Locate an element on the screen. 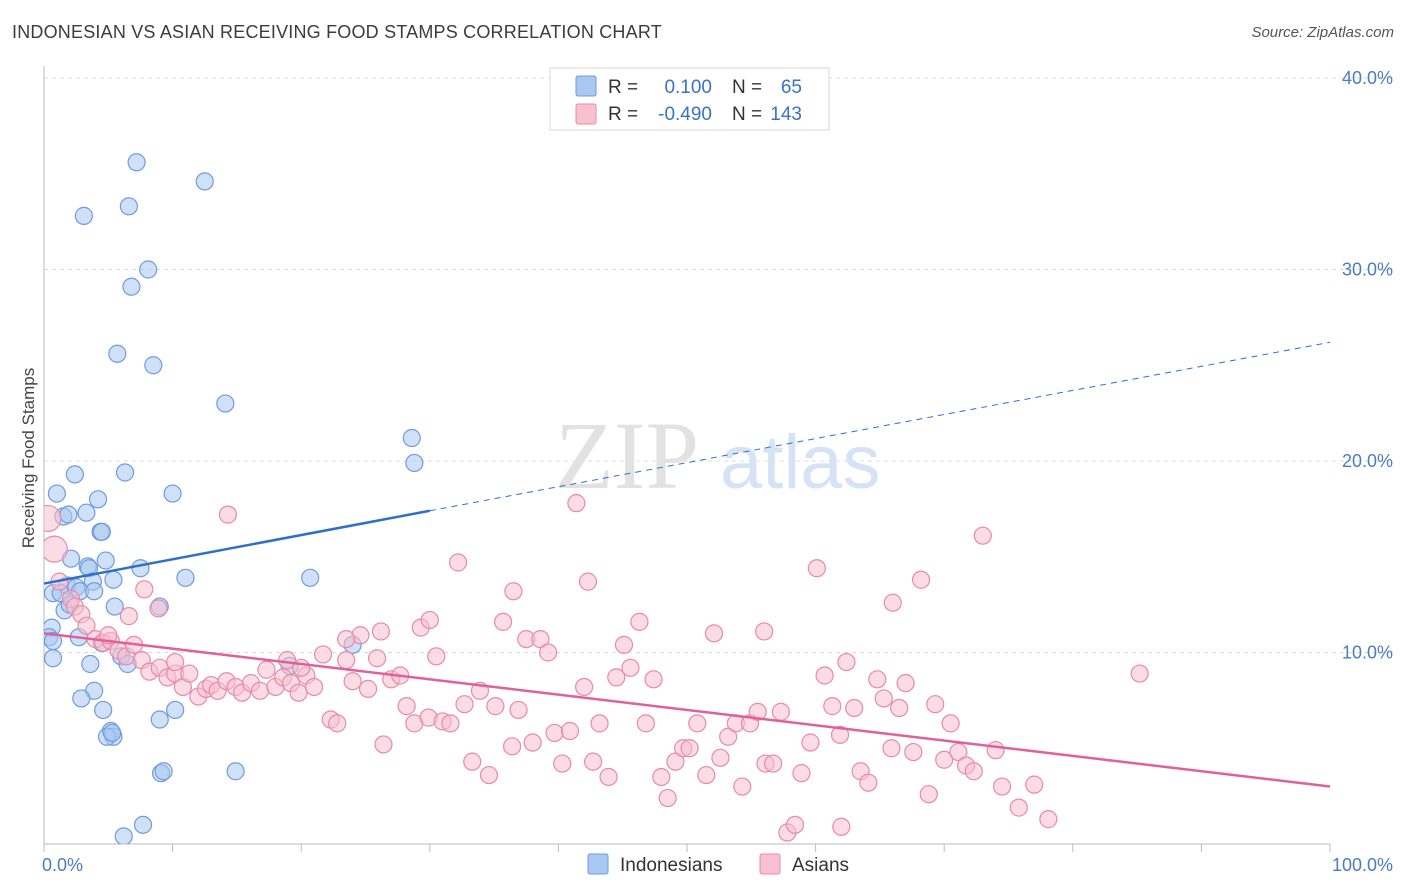  y-tick-label: 10.0% is located at coordinates (1367, 653).